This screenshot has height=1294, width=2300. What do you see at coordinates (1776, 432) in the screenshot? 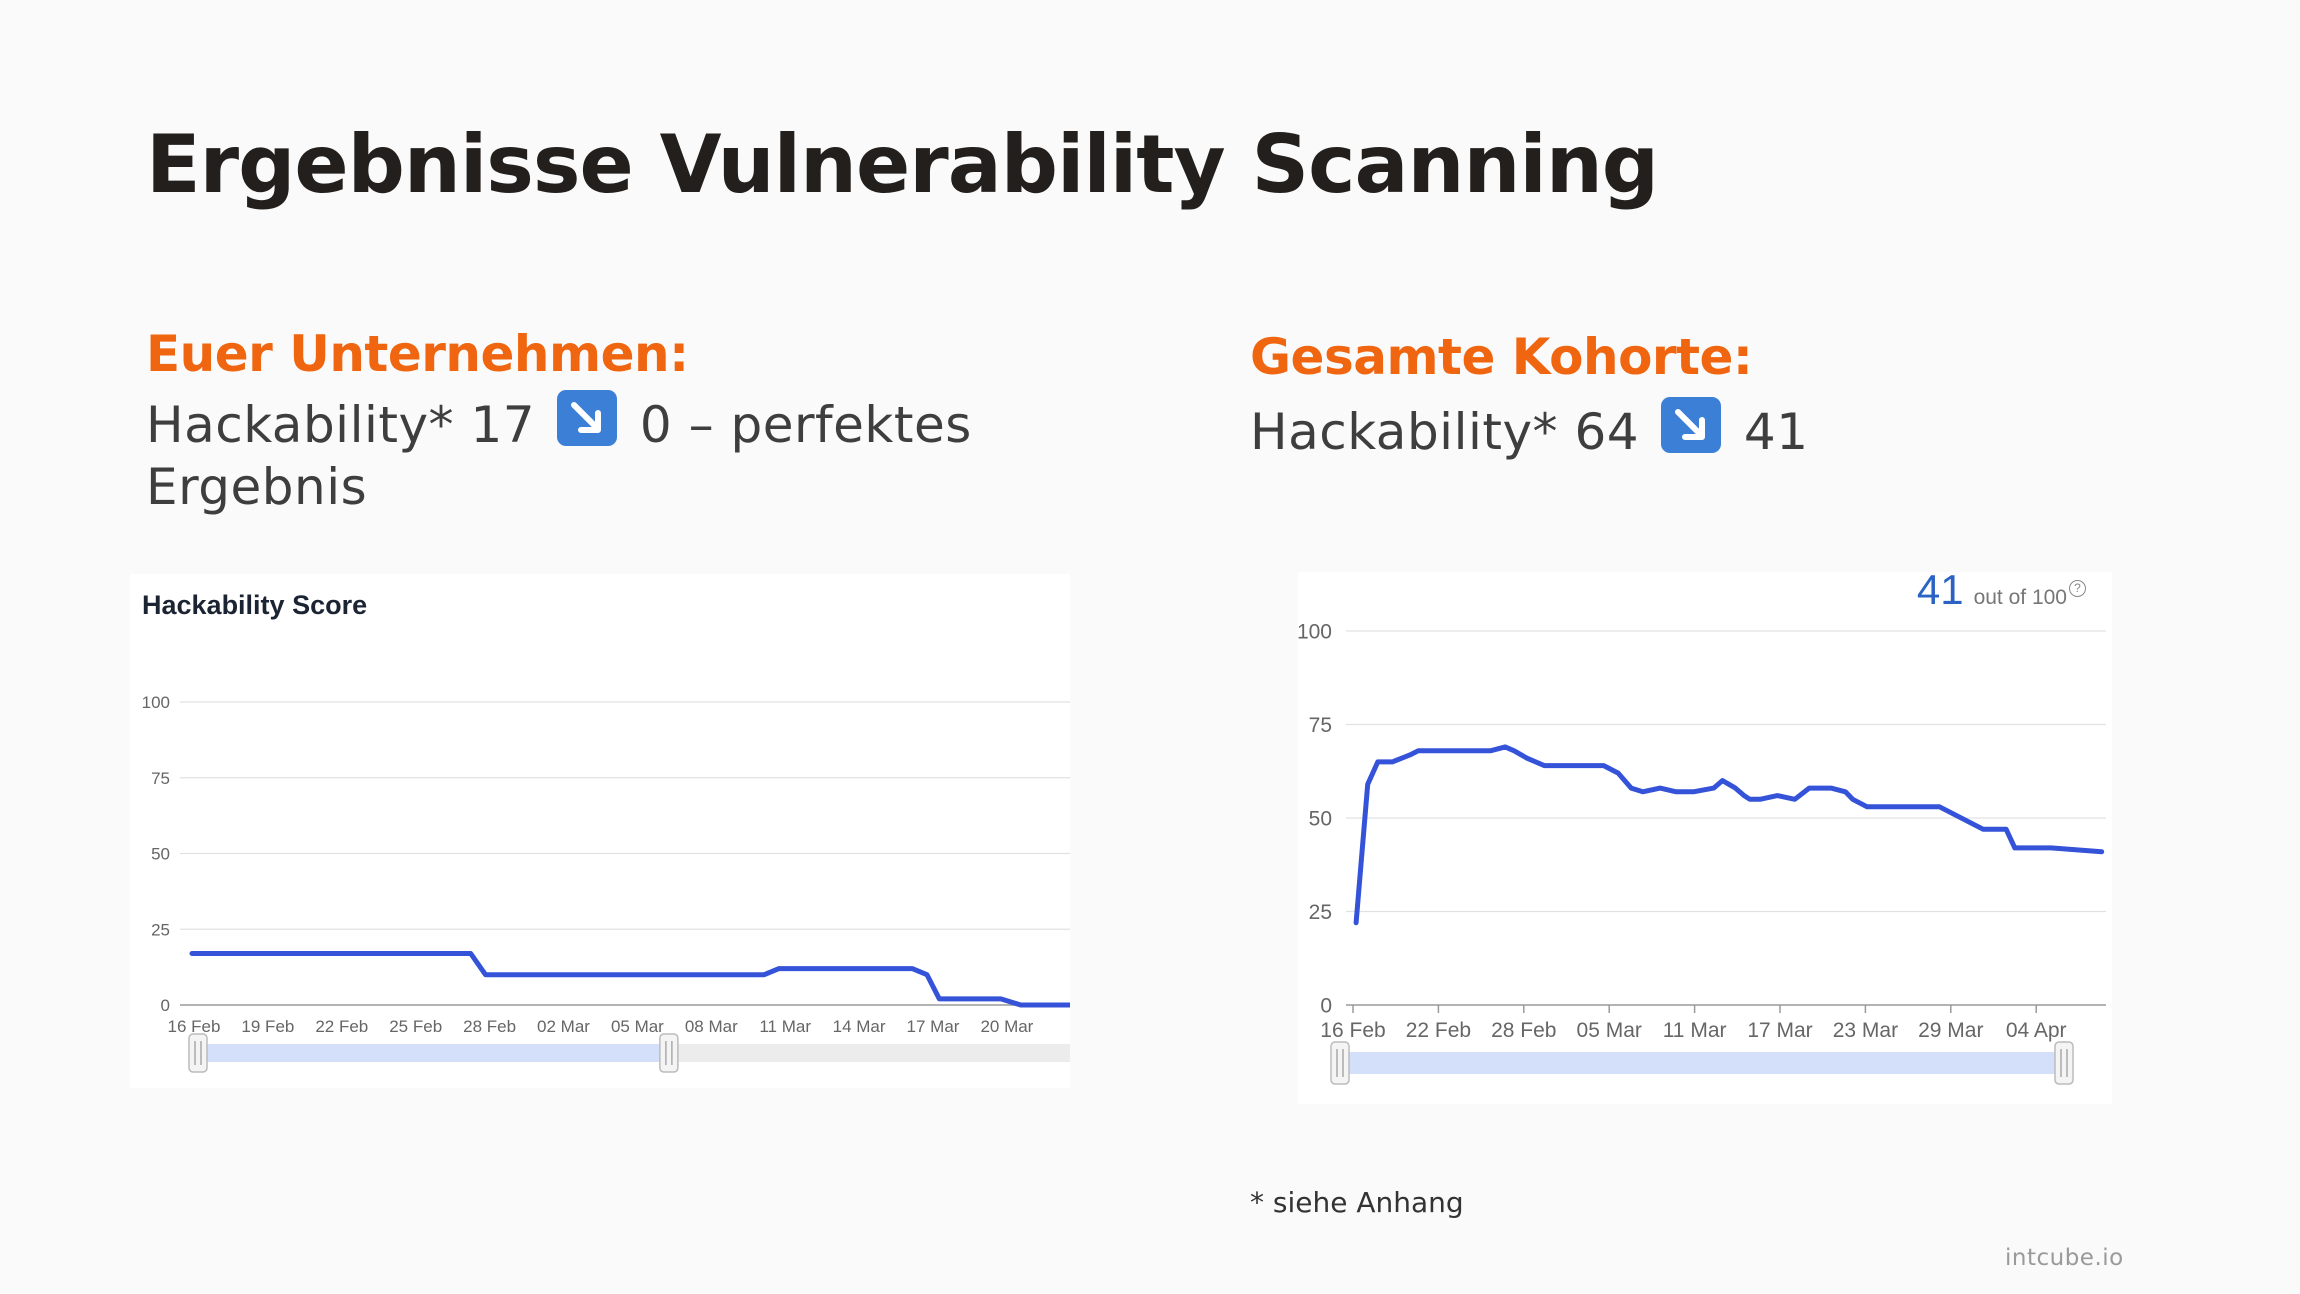
I see `right-score-after: 41` at bounding box center [1776, 432].